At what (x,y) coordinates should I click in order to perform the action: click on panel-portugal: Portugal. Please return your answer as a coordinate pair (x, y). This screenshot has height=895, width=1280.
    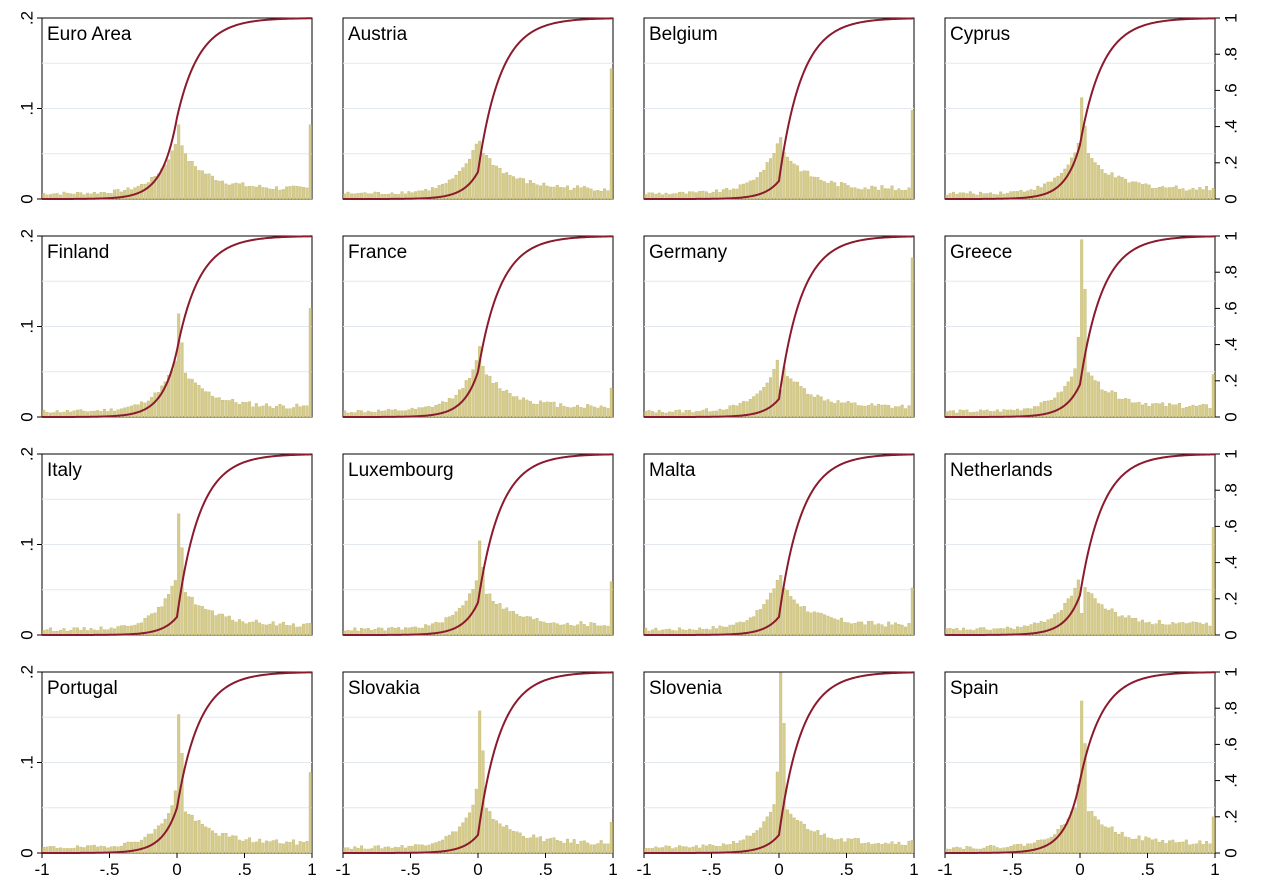
    Looking at the image, I should click on (177, 762).